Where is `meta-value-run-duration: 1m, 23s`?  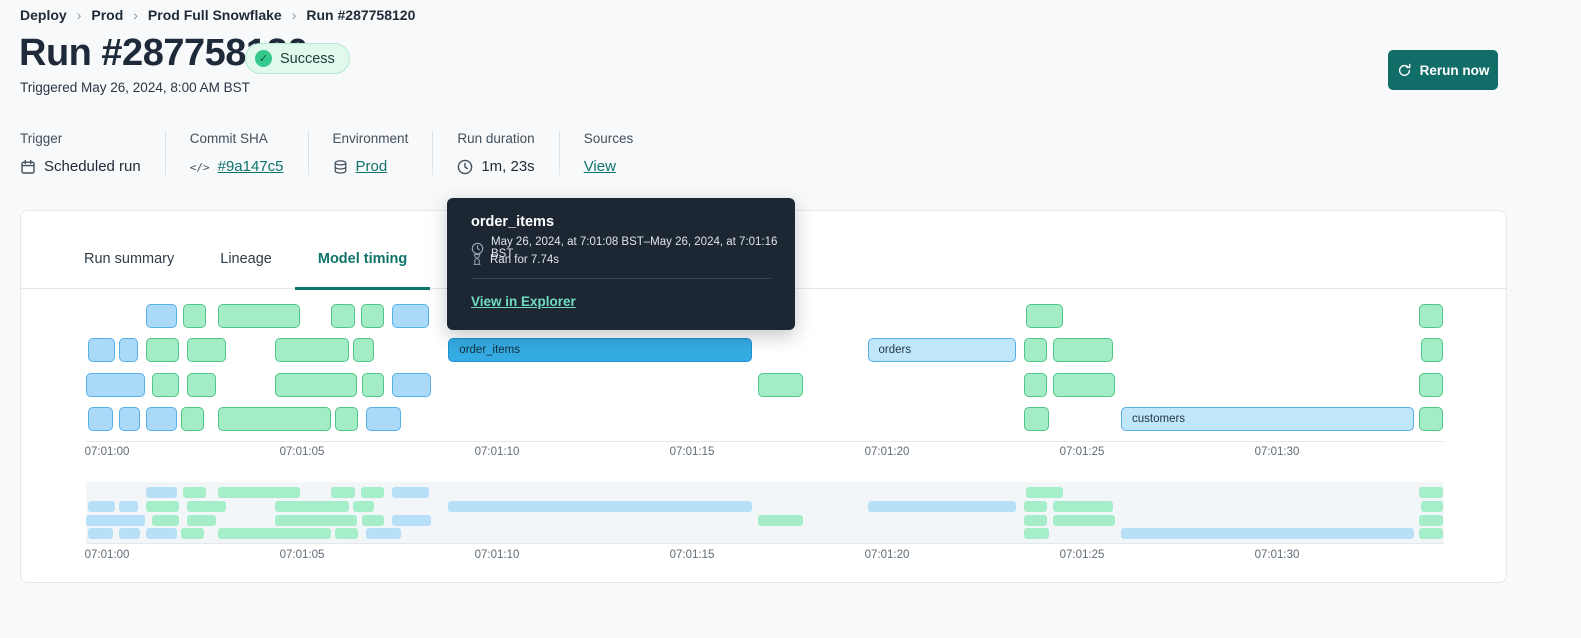 meta-value-run-duration: 1m, 23s is located at coordinates (496, 166).